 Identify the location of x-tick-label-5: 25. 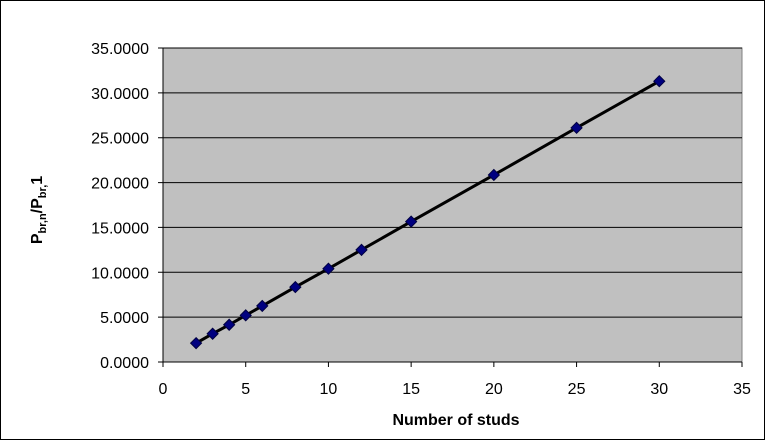
(577, 389).